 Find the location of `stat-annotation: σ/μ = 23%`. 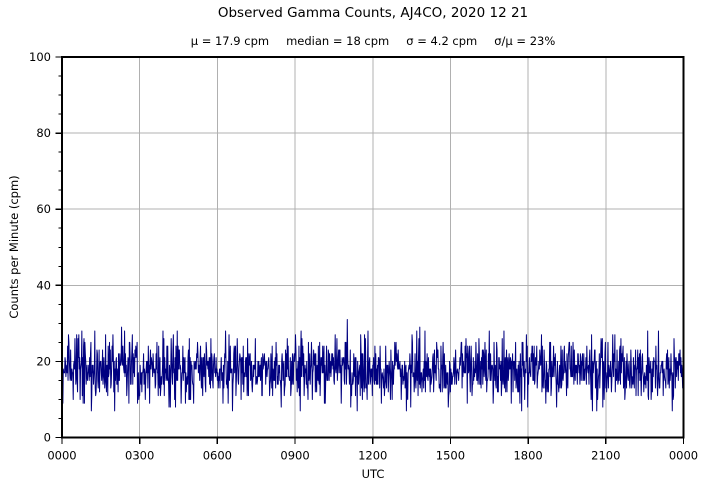

stat-annotation: σ/μ = 23% is located at coordinates (525, 41).